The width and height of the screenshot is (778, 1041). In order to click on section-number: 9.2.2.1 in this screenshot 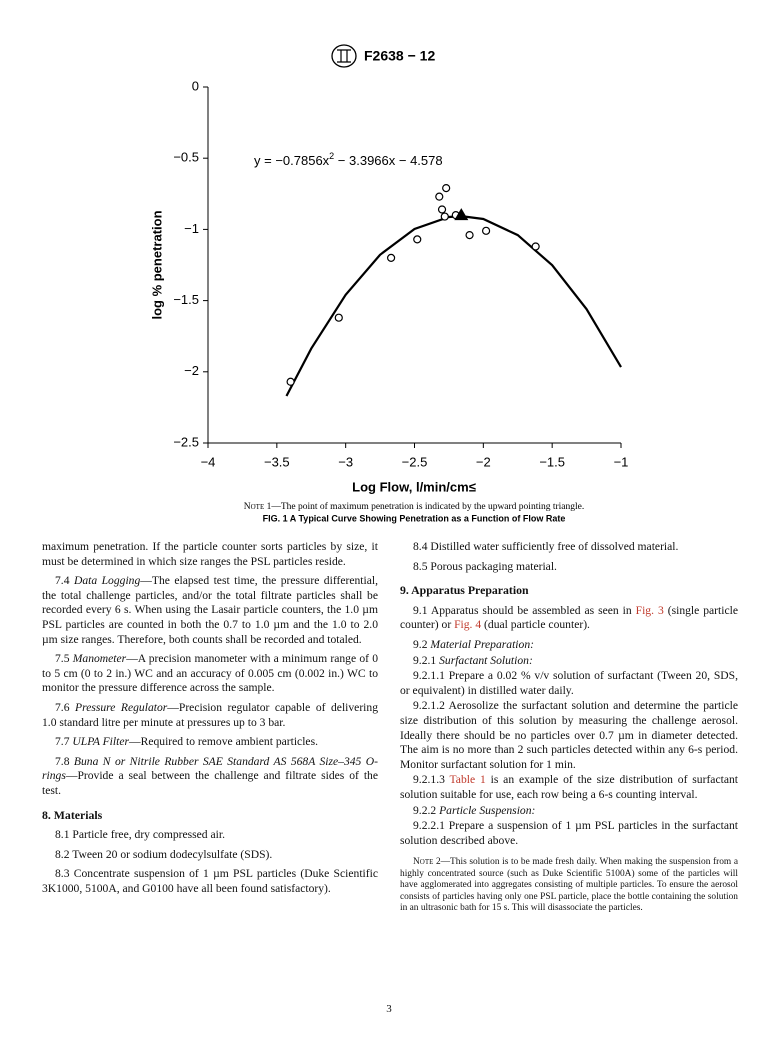, I will do `click(429, 826)`.